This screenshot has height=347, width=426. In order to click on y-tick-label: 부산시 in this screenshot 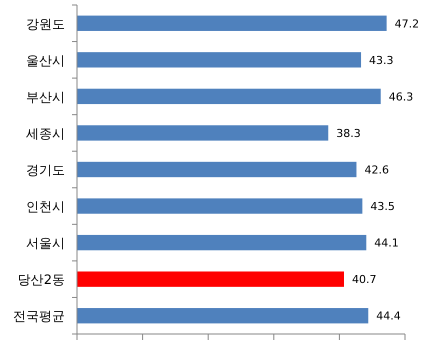, I will do `click(45, 98)`.